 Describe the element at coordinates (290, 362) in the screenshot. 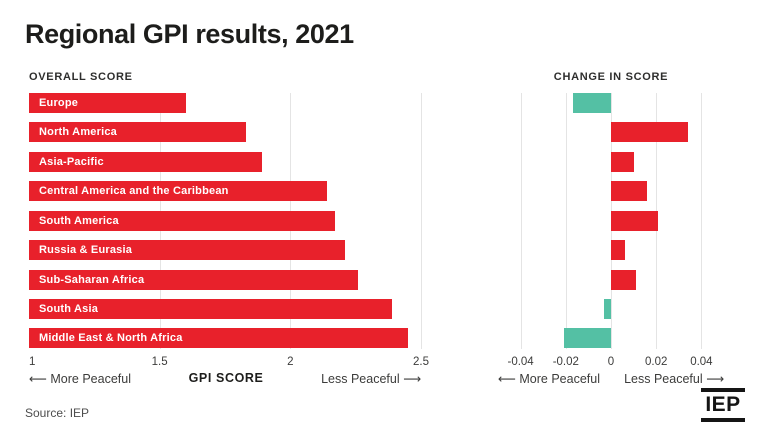

I see `axis-tick: 2` at that location.